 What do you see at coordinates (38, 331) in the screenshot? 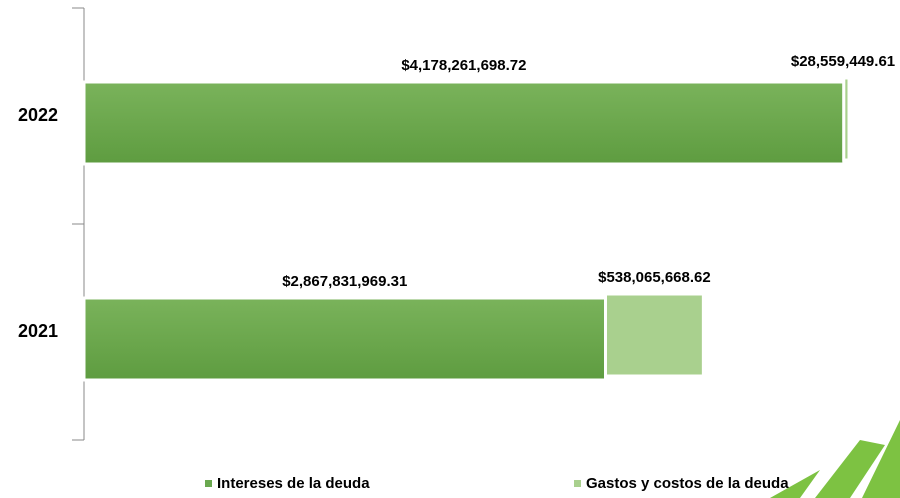
I see `category-label: 2021` at bounding box center [38, 331].